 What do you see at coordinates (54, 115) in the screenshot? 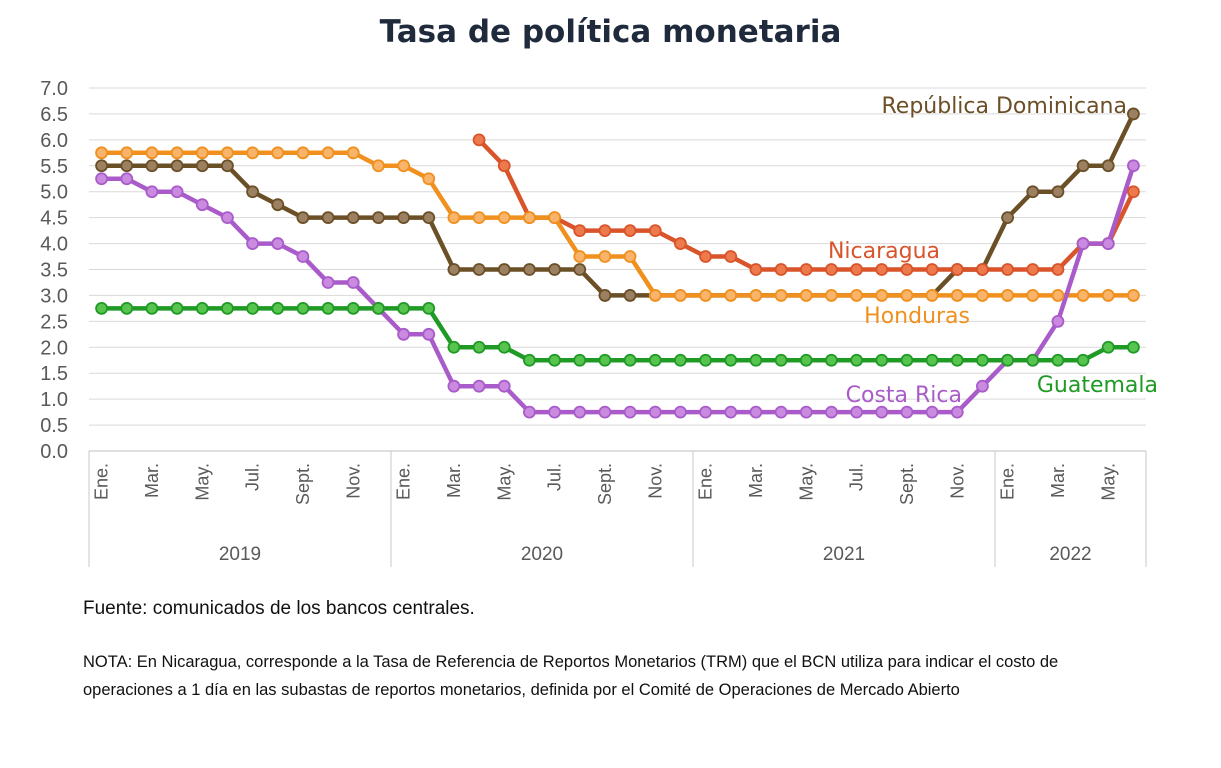
I see `y-tick-label: 6.5` at bounding box center [54, 115].